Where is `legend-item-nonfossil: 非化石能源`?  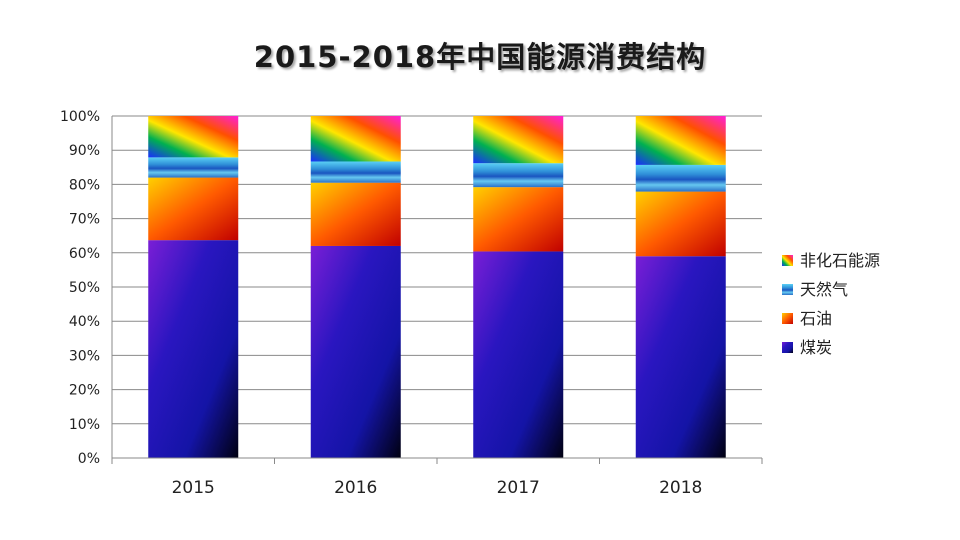 legend-item-nonfossil: 非化石能源 is located at coordinates (840, 260).